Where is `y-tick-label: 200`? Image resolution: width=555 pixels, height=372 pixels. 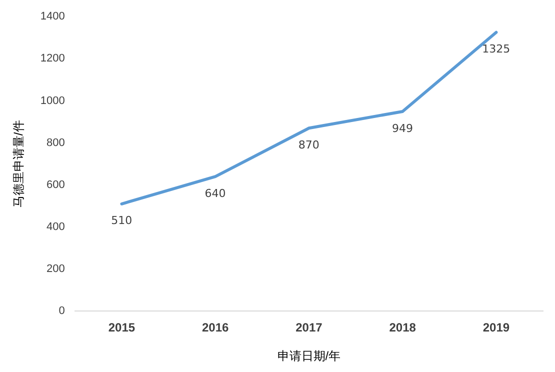
y-tick-label: 200 is located at coordinates (55, 269).